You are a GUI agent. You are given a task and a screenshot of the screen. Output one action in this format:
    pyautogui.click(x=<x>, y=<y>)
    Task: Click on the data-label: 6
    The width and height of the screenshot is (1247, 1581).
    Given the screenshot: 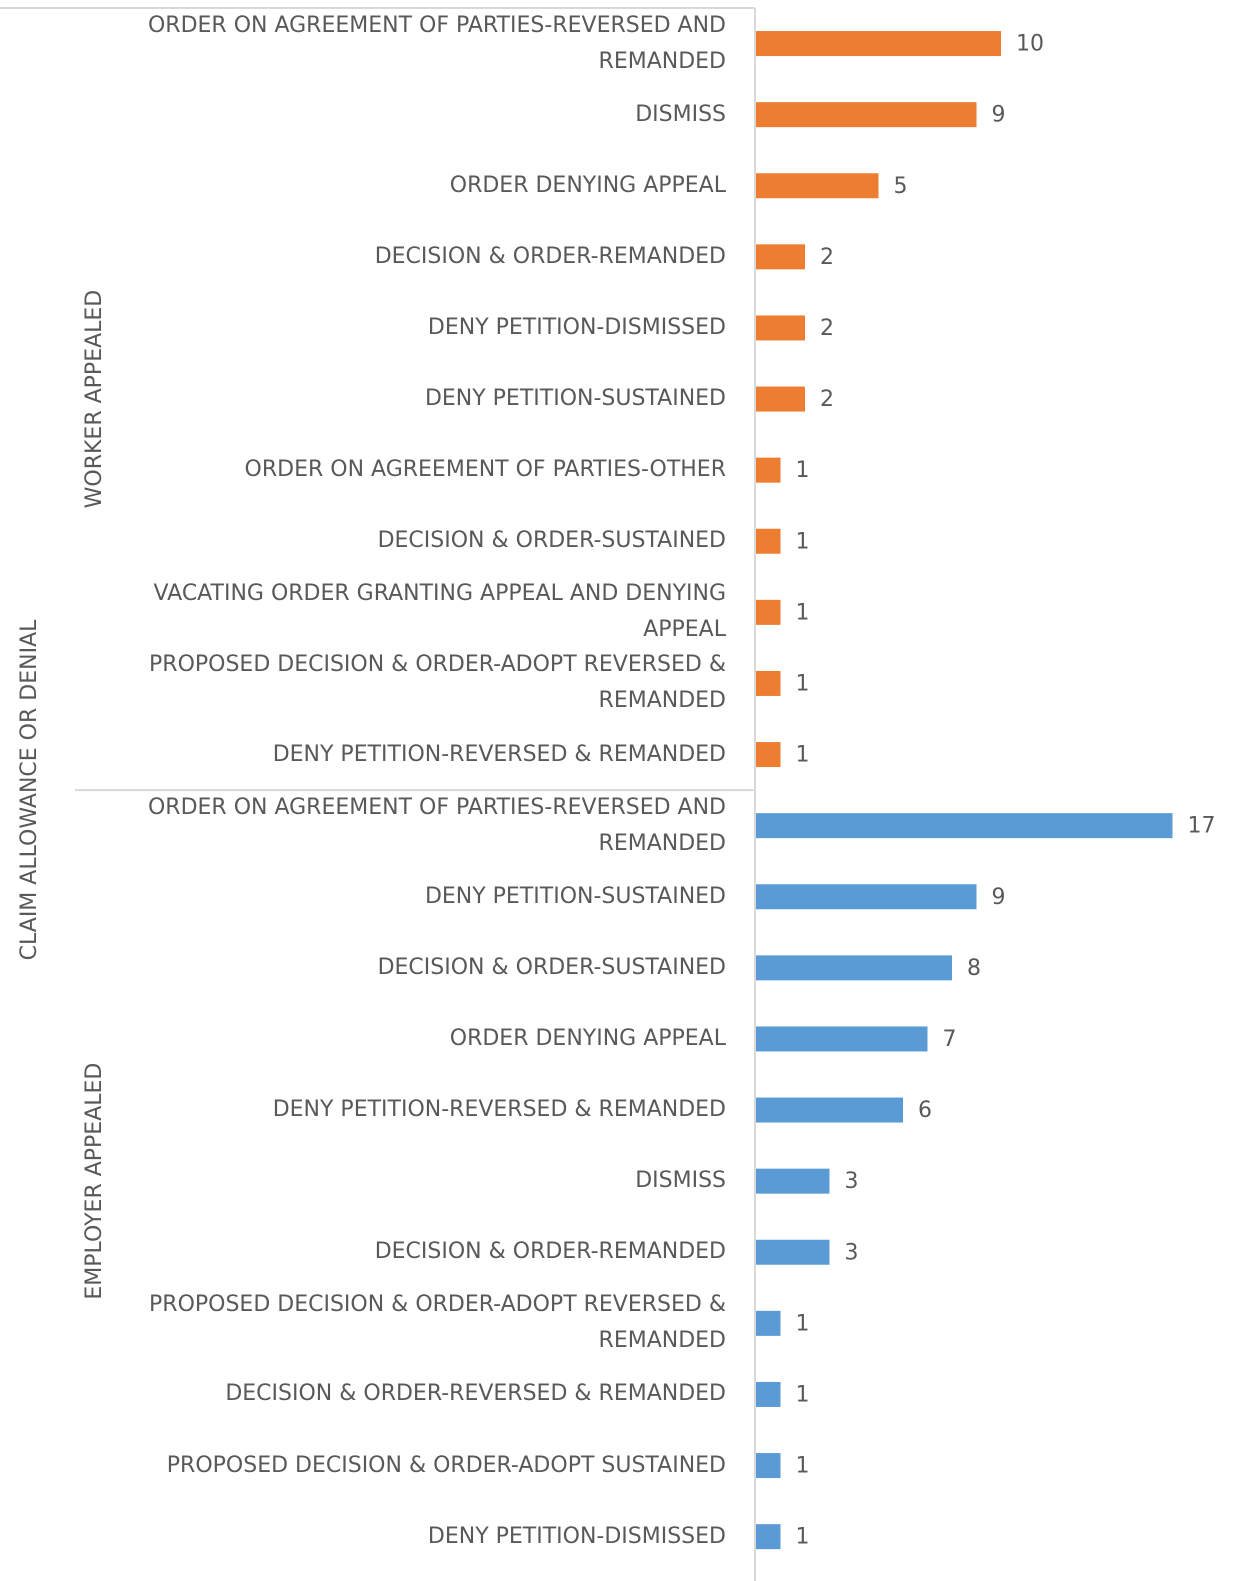 What is the action you would take?
    pyautogui.click(x=925, y=1110)
    